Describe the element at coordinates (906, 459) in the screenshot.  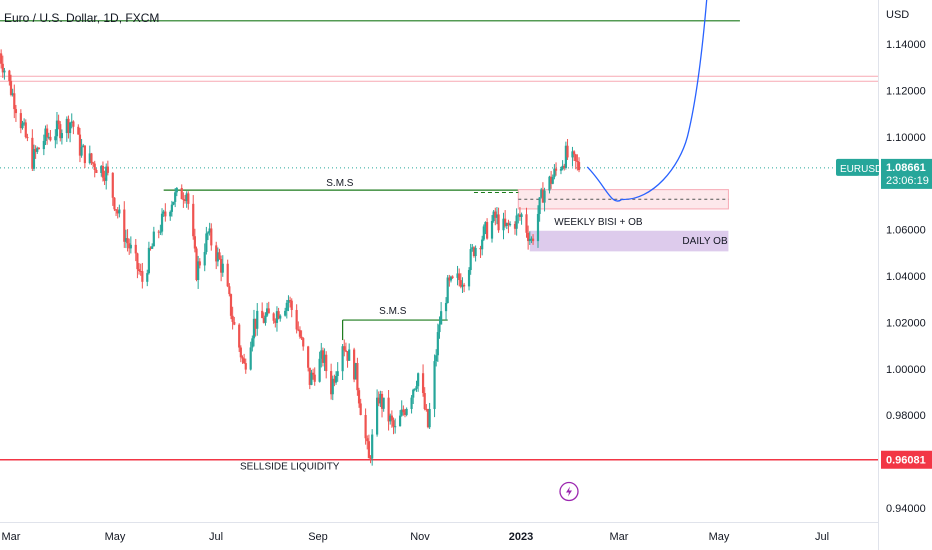
I see `low-tag` at that location.